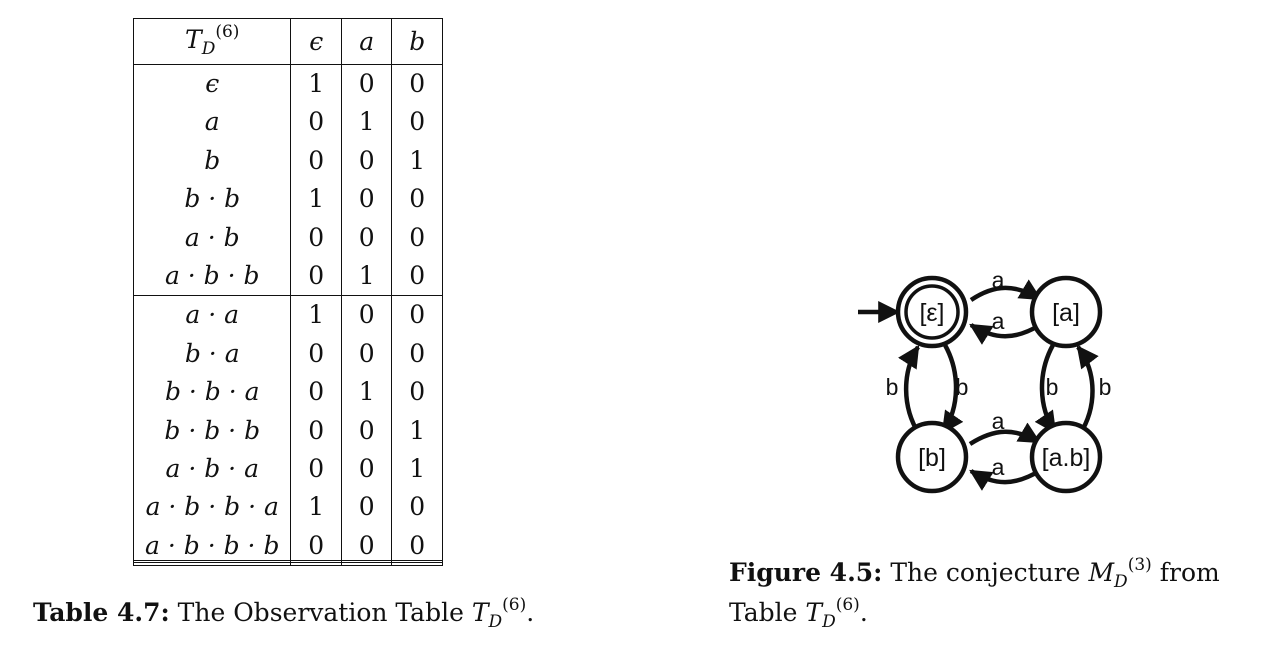 The width and height of the screenshot is (1271, 652). What do you see at coordinates (1087, 390) in the screenshot?
I see `edge-ab-to-a` at bounding box center [1087, 390].